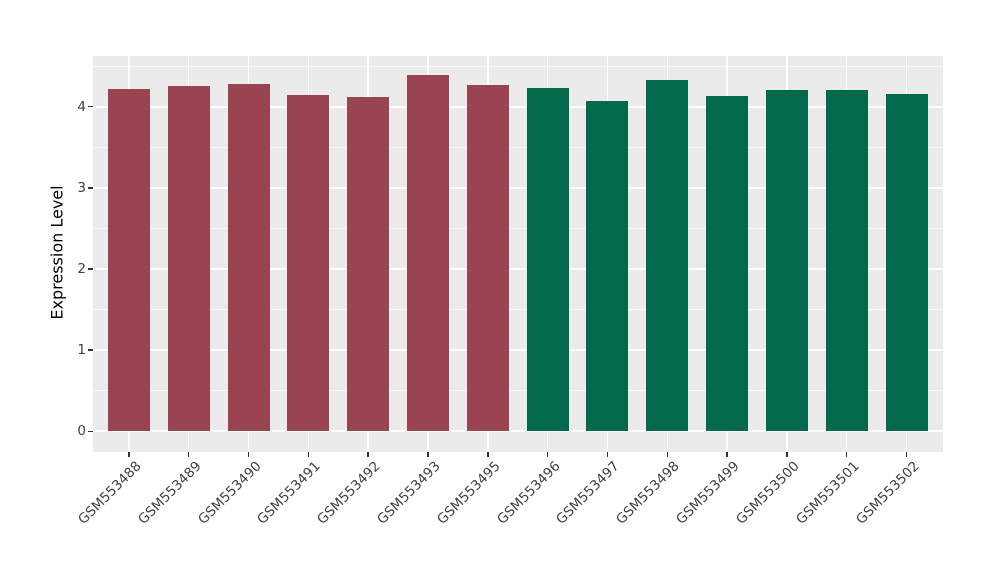  Describe the element at coordinates (81, 106) in the screenshot. I see `y-tick-label: 4` at that location.